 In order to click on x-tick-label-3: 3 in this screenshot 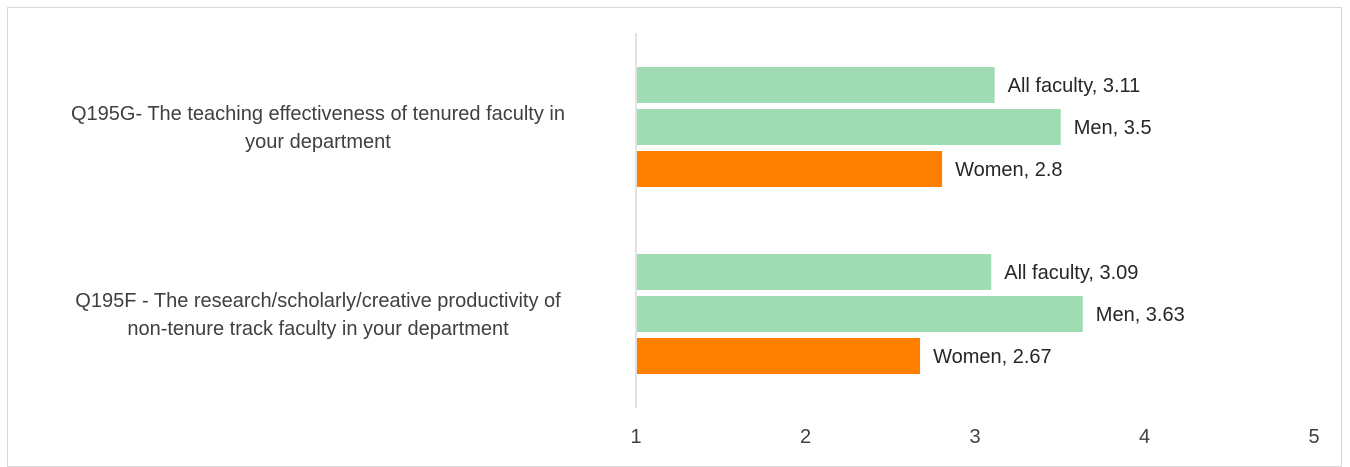, I will do `click(974, 437)`.